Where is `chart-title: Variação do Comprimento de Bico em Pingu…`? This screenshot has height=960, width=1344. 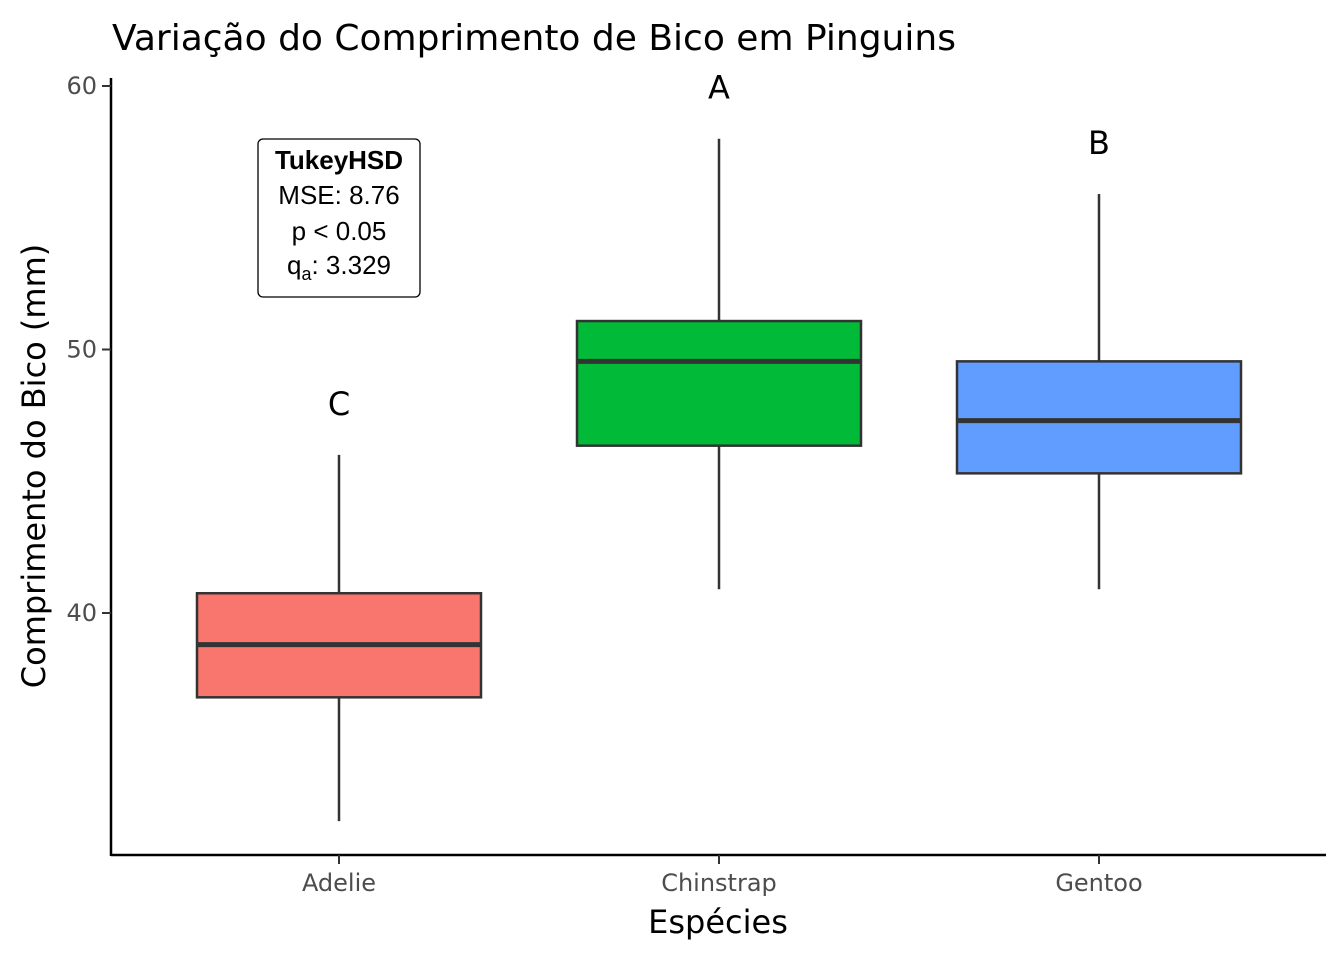
chart-title: Variação do Comprimento de Bico em Pingu… is located at coordinates (534, 38).